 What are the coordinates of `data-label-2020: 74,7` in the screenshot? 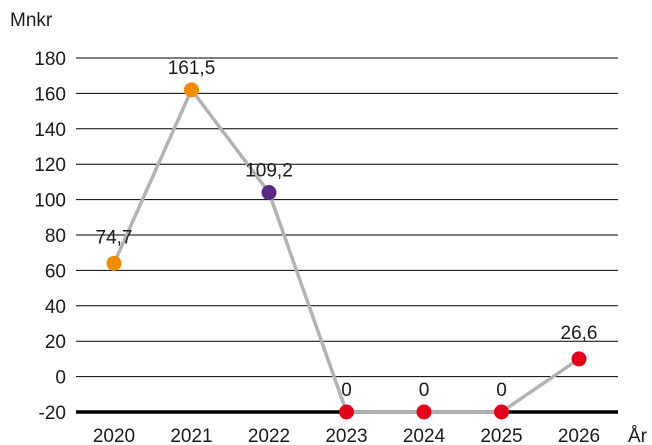 It's located at (114, 237).